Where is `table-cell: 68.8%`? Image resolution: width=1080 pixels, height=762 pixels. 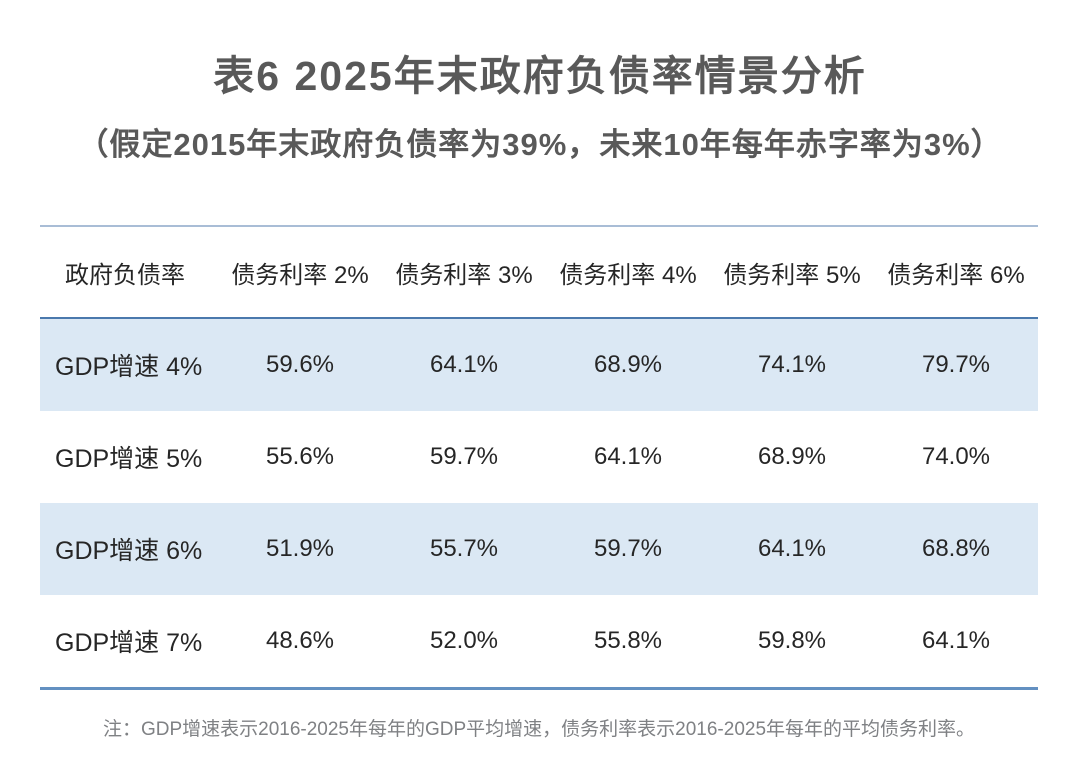 table-cell: 68.8% is located at coordinates (956, 548).